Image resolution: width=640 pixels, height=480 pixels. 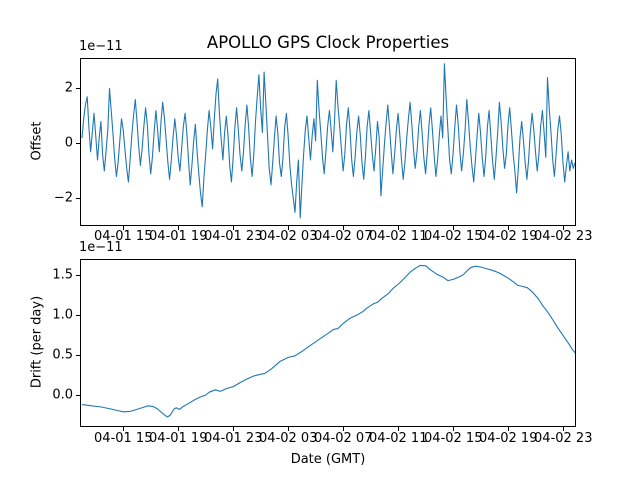 What do you see at coordinates (101, 247) in the screenshot?
I see `bottom-y-scale-offset-text: 1e−11` at bounding box center [101, 247].